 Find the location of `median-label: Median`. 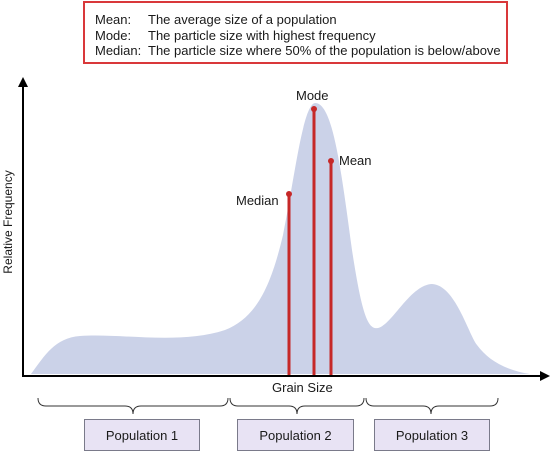

median-label: Median is located at coordinates (257, 200).